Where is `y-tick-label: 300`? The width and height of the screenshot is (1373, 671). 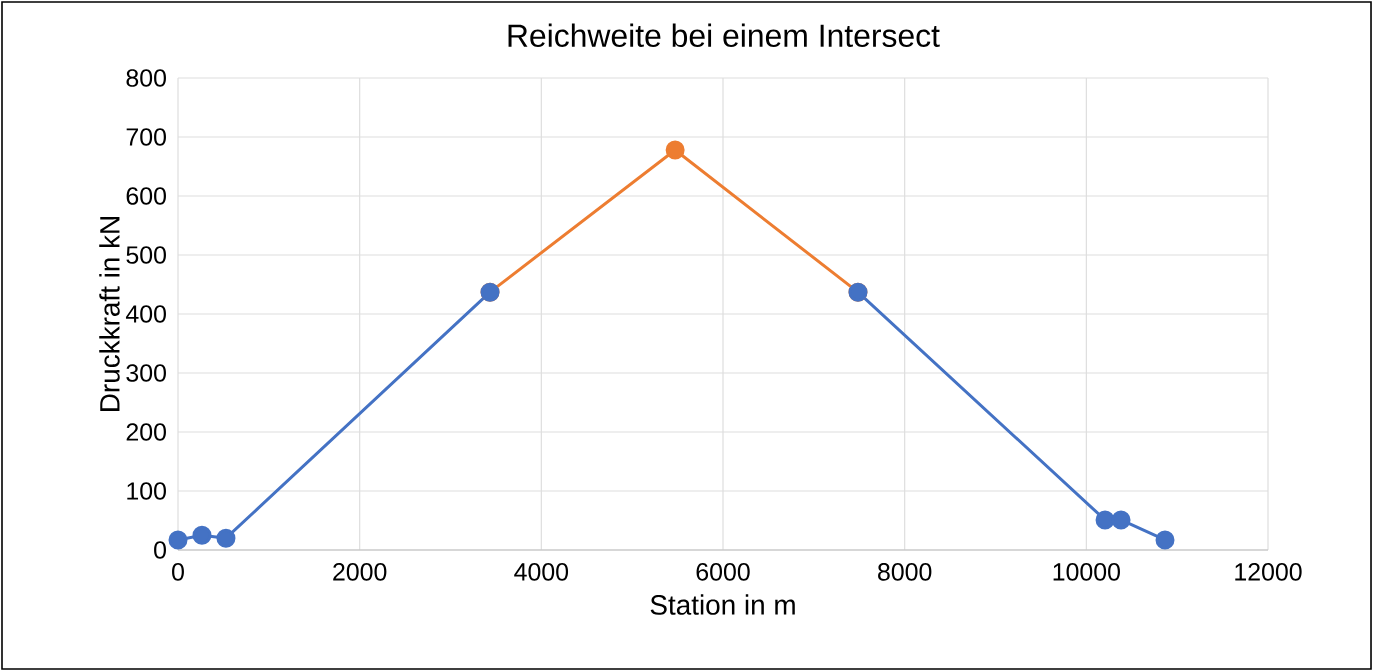
y-tick-label: 300 is located at coordinates (146, 373).